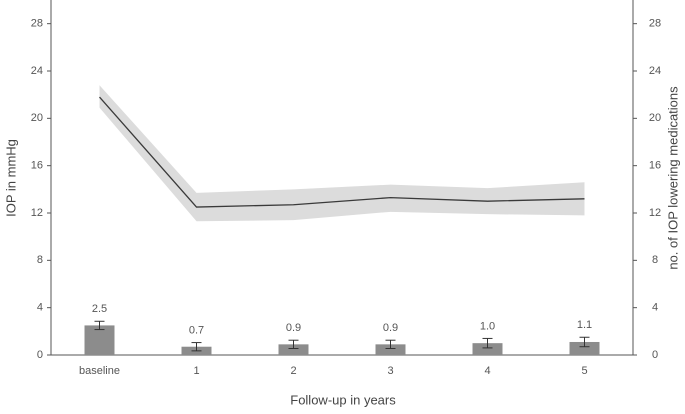 Image resolution: width=685 pixels, height=414 pixels. Describe the element at coordinates (37, 213) in the screenshot. I see `y-tick-label: 12` at that location.